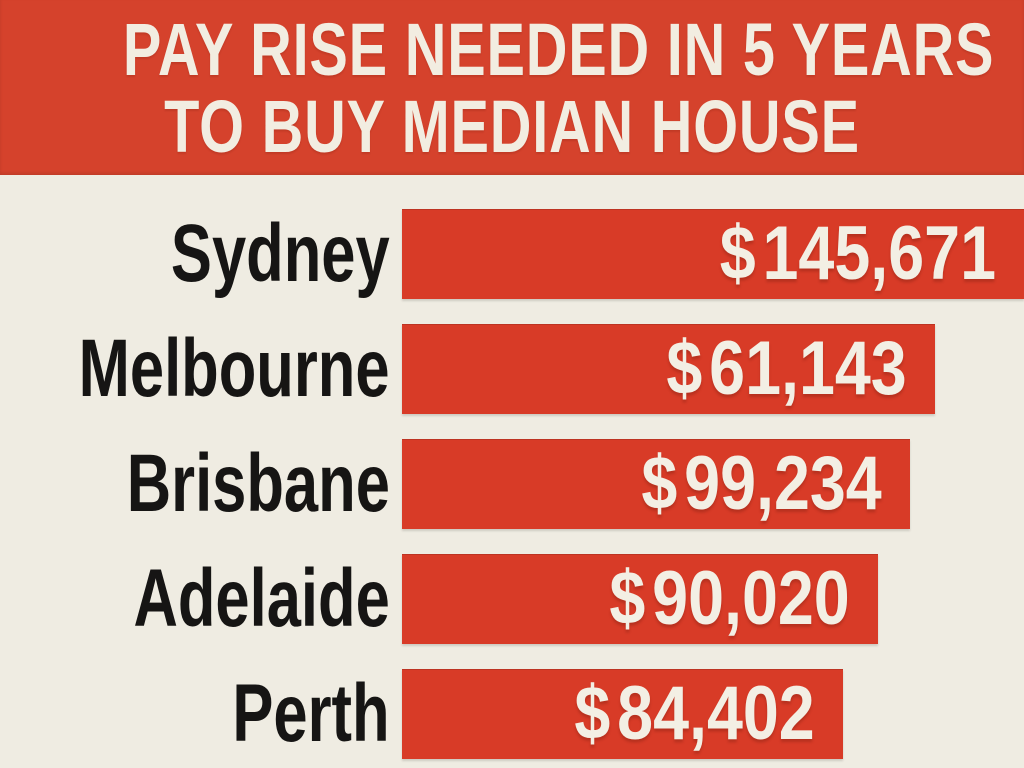  I want to click on bar-value: $145,671, so click(858, 254).